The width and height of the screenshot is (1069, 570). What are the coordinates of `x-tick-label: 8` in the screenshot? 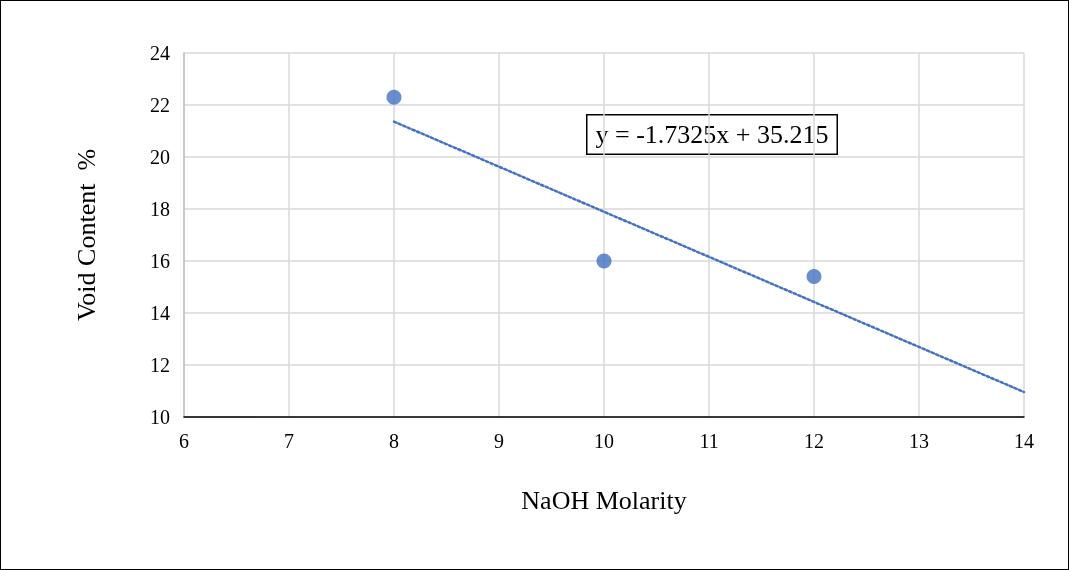 It's located at (394, 441).